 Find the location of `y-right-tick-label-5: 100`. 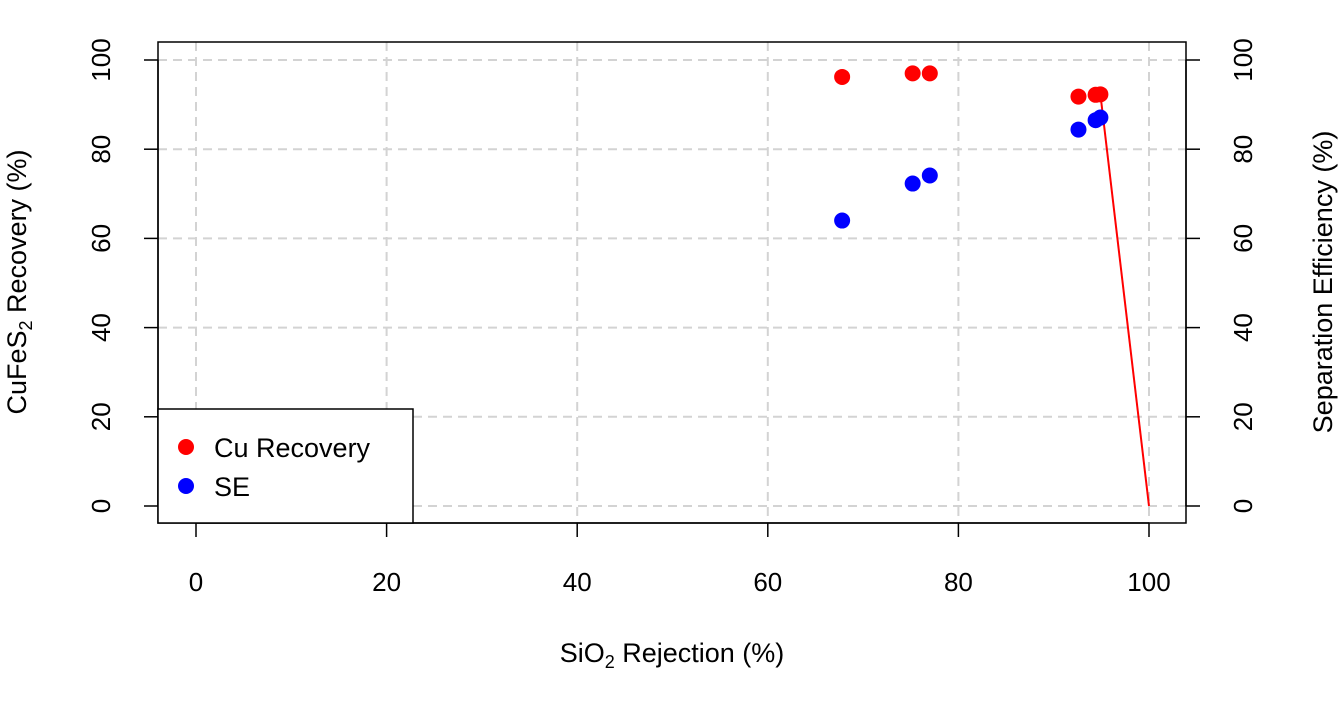

y-right-tick-label-5: 100 is located at coordinates (1243, 59).